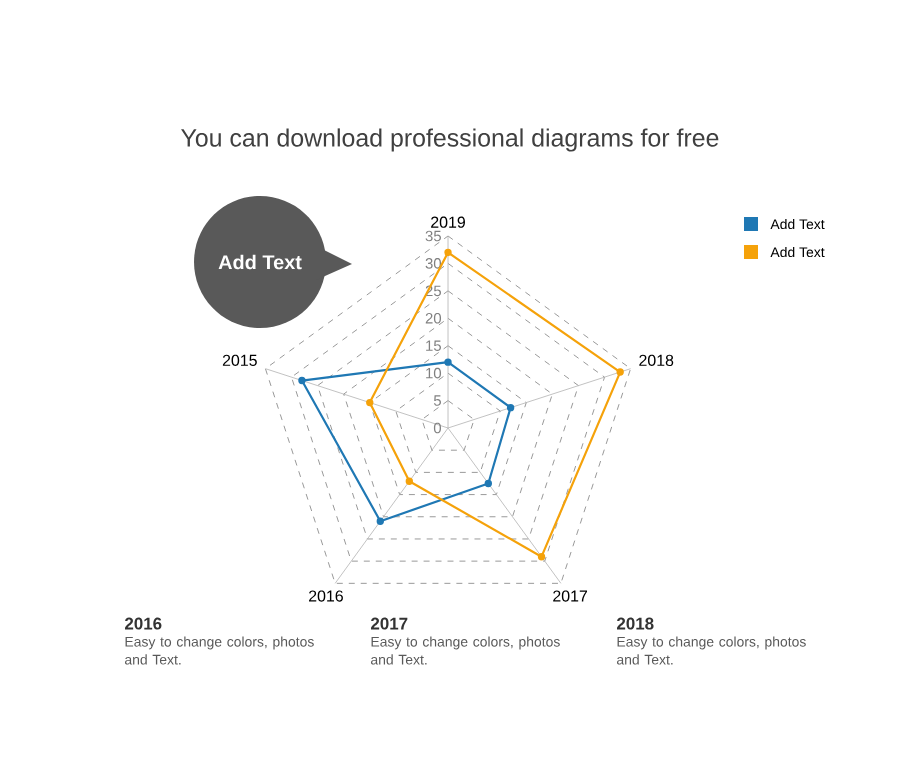 This screenshot has height=762, width=900. What do you see at coordinates (260, 262) in the screenshot?
I see `text: Add Text` at bounding box center [260, 262].